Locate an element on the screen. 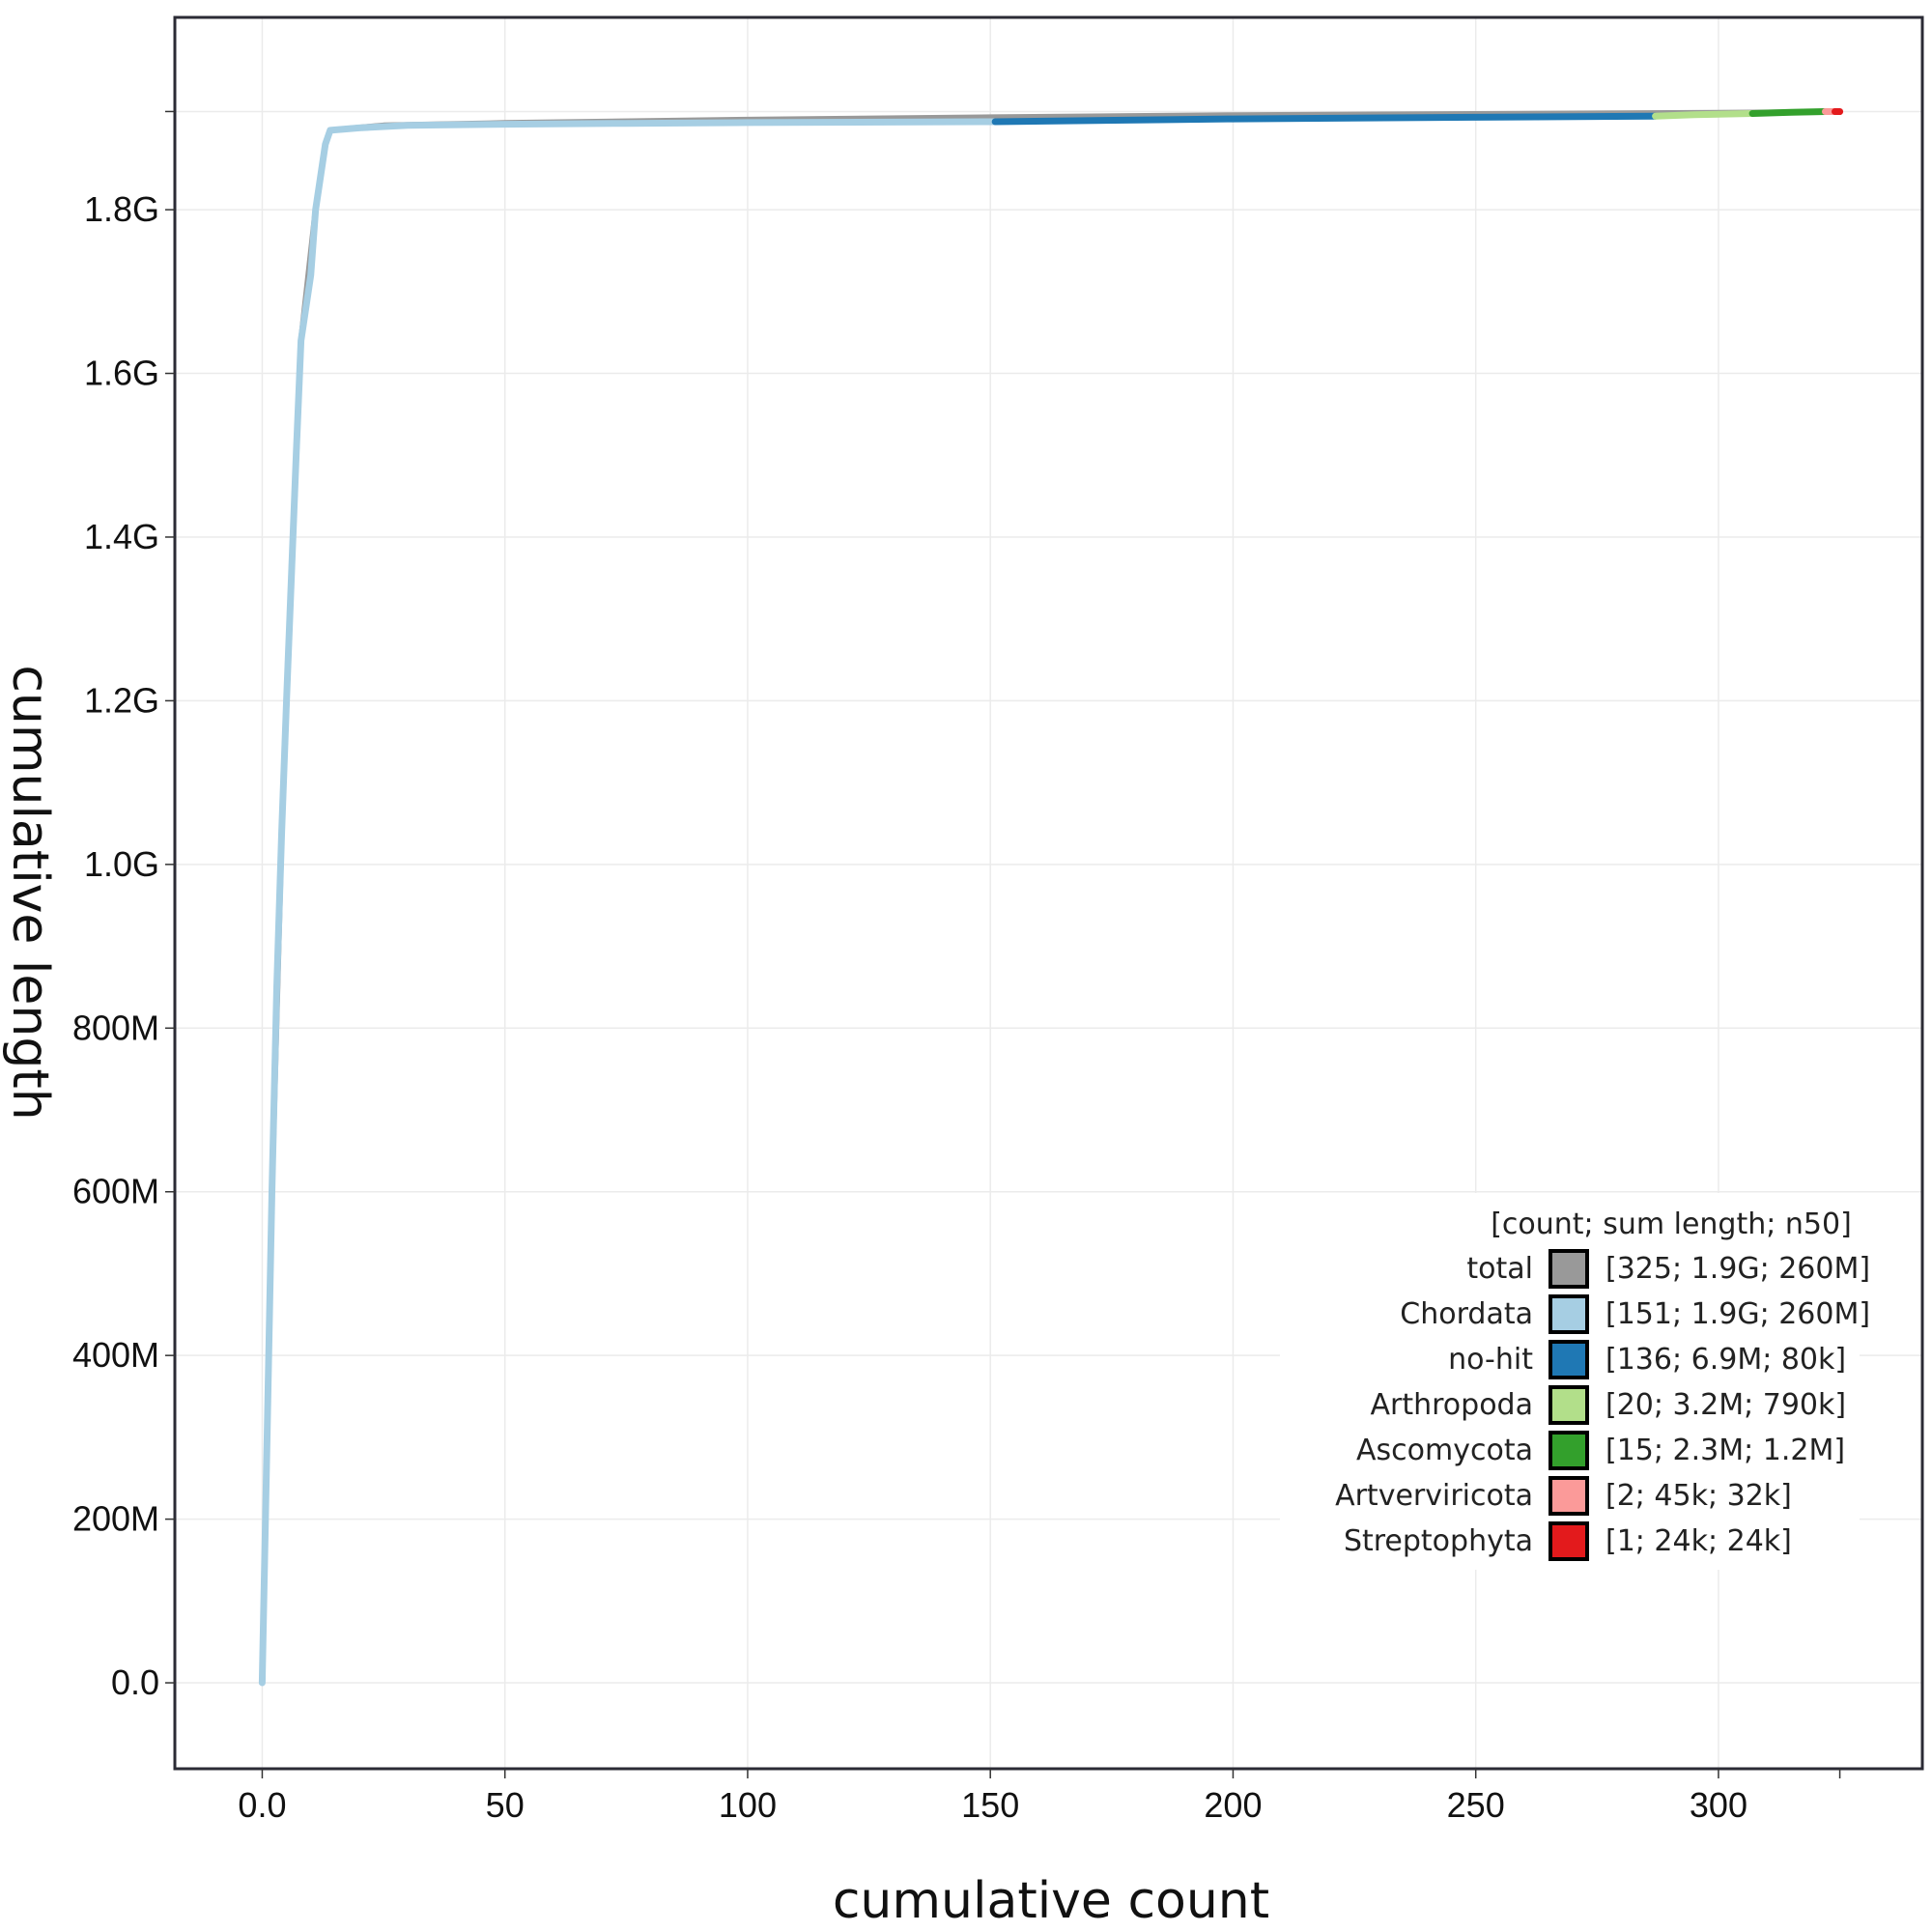 This screenshot has height=1932, width=1932. y-tick-label: 1.0G is located at coordinates (121, 864).